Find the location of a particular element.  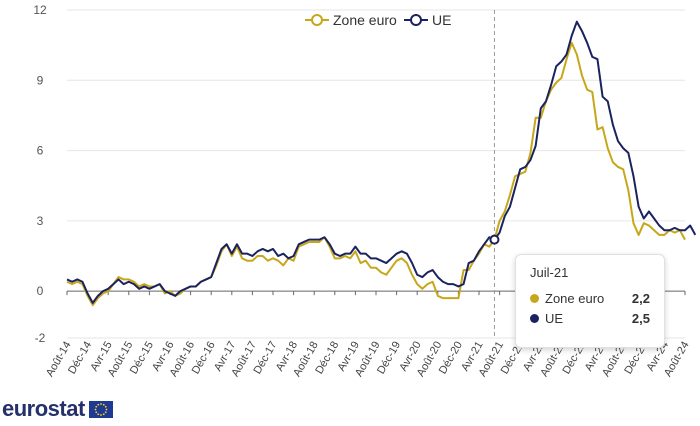

legend: Zone euro UE is located at coordinates (378, 20).